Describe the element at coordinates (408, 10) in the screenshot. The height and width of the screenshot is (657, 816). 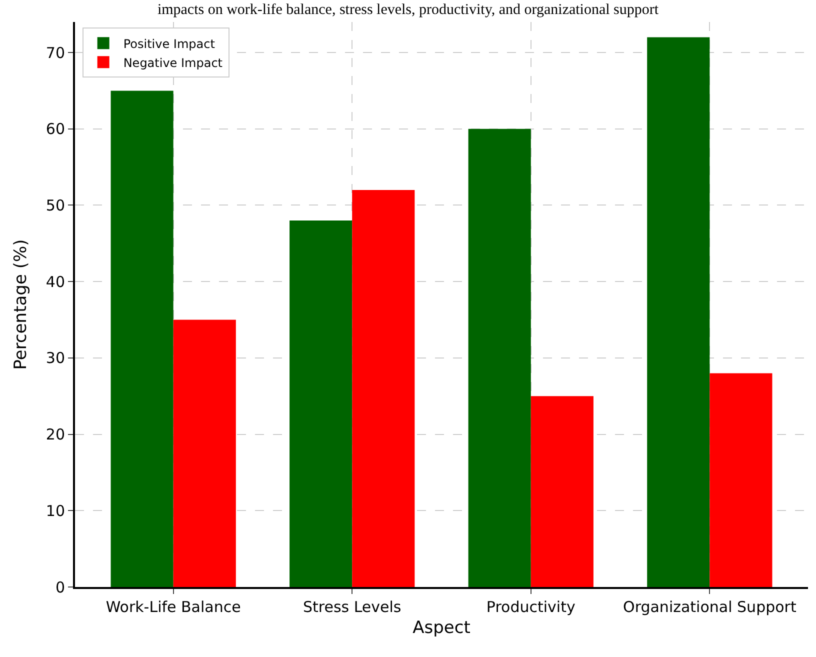
I see `chart-title: impacts on work-life balance, stress levels, productivity, and organizational support` at that location.